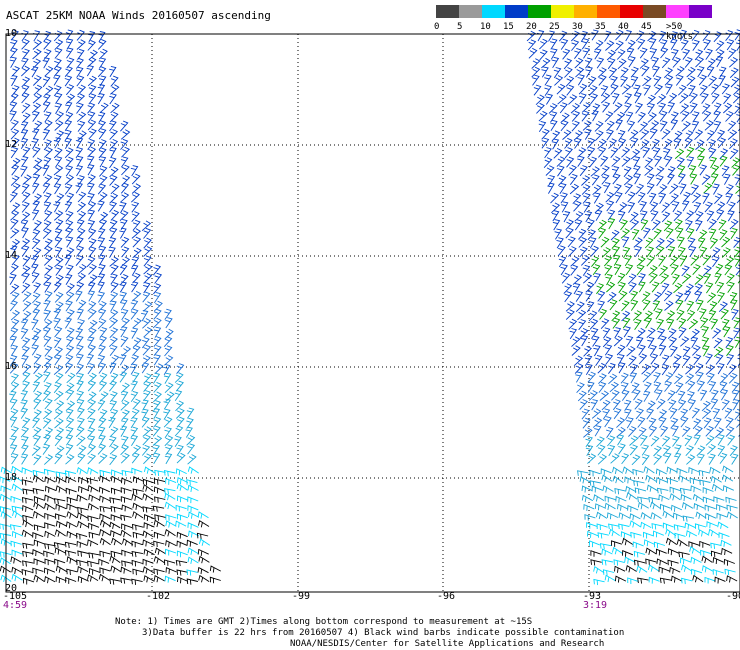 The image size is (740, 650). Describe the element at coordinates (585, 11) in the screenshot. I see `legend-swatch` at that location.